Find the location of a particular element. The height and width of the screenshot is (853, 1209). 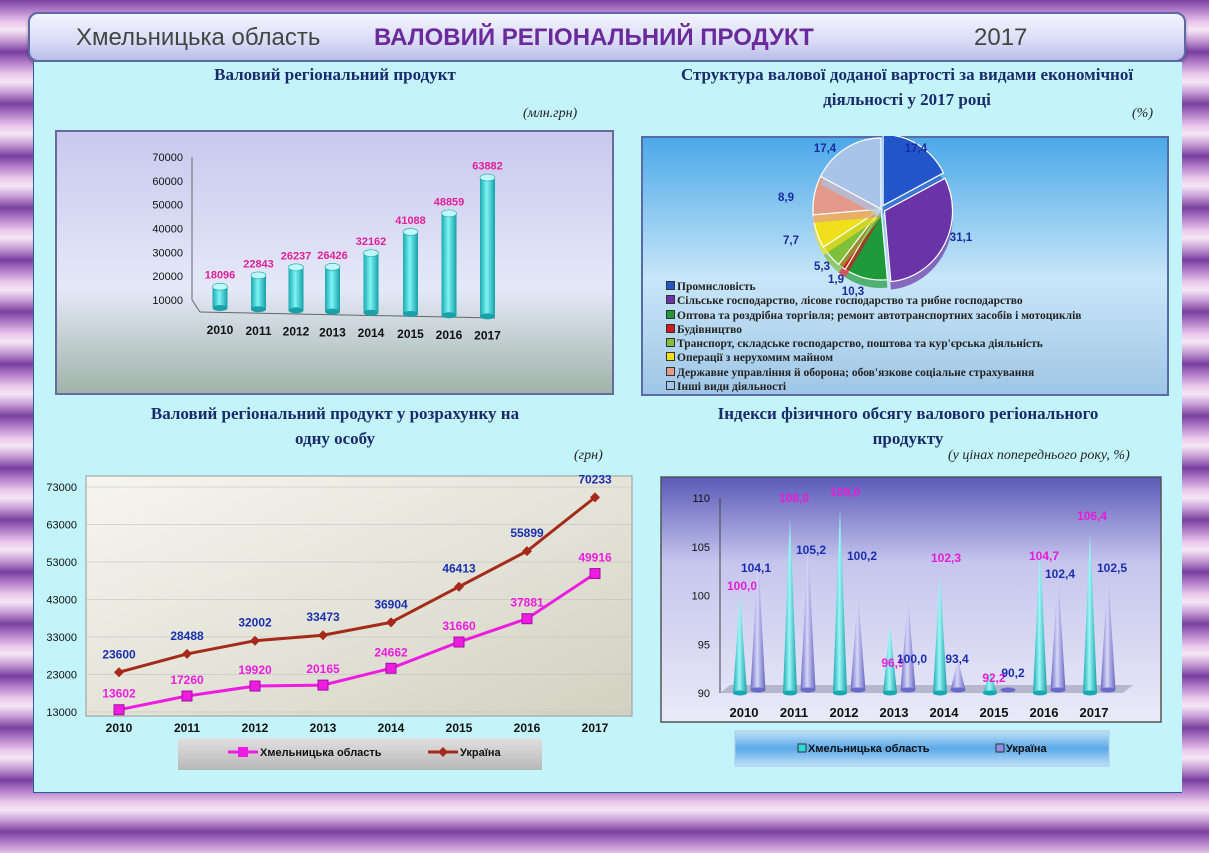

gva-chart-svg: 17,4 31,1 10,31,95,3 7,7 8,9 17,4 is located at coordinates (905, 264).